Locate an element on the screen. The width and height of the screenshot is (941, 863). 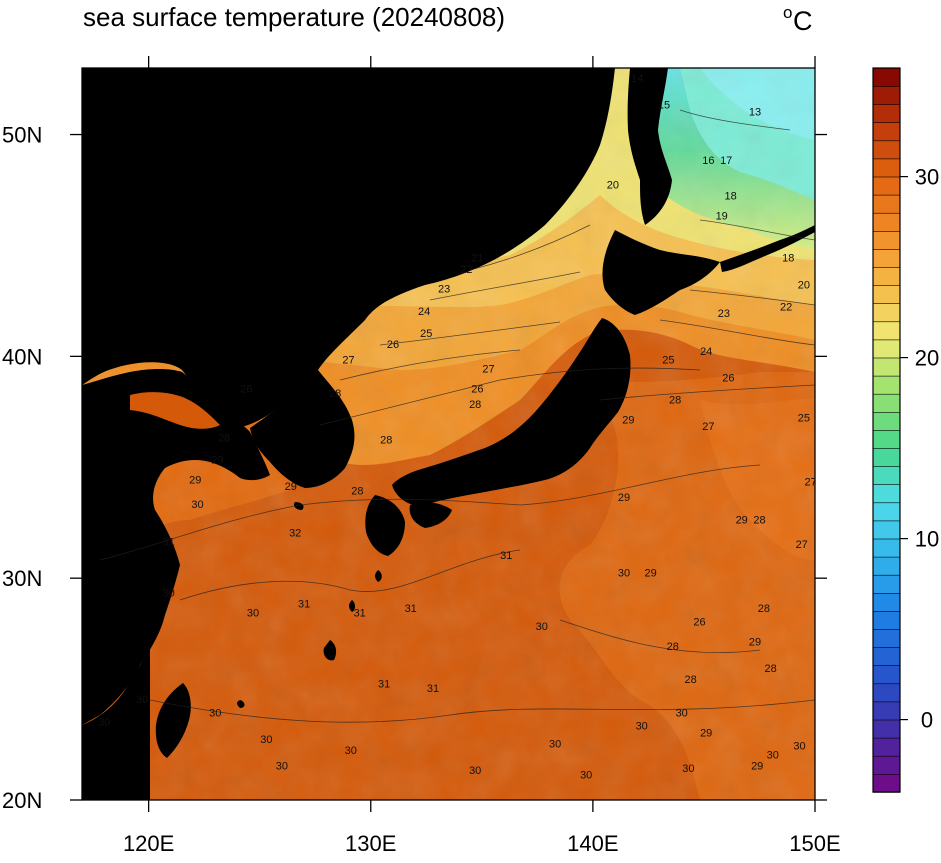
colorbar-tick-label: 0 is located at coordinates (927, 720).